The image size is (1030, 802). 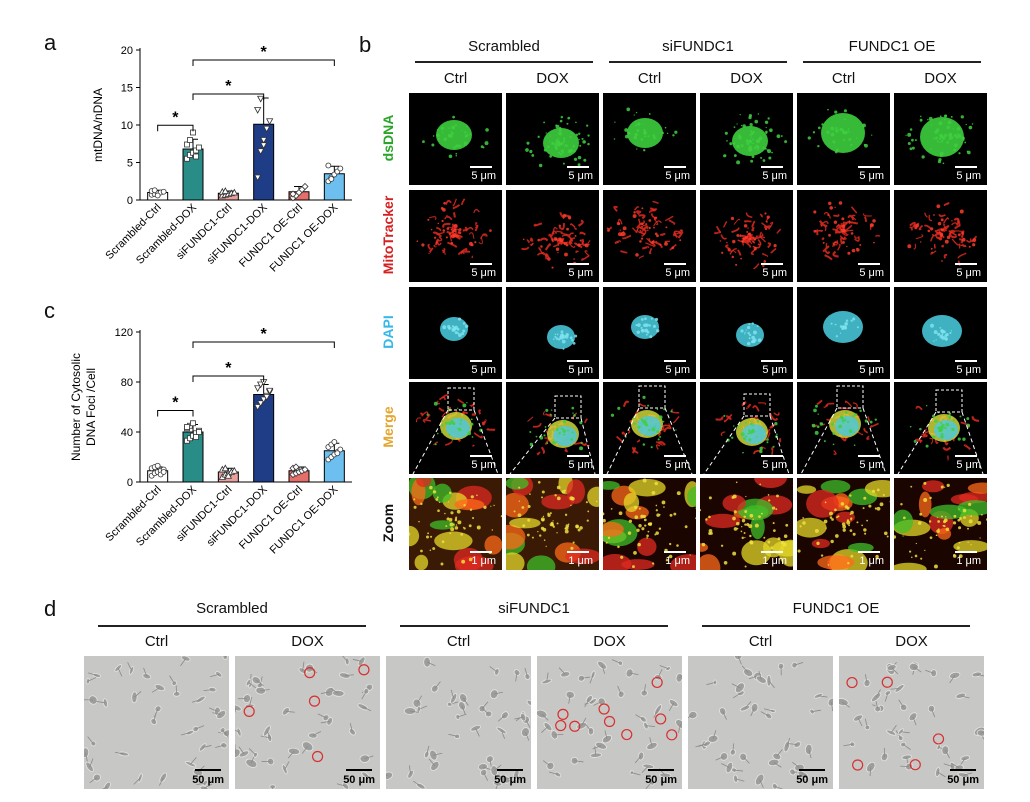 What do you see at coordinates (474, 562) in the screenshot?
I see `zoom-patch` at bounding box center [474, 562].